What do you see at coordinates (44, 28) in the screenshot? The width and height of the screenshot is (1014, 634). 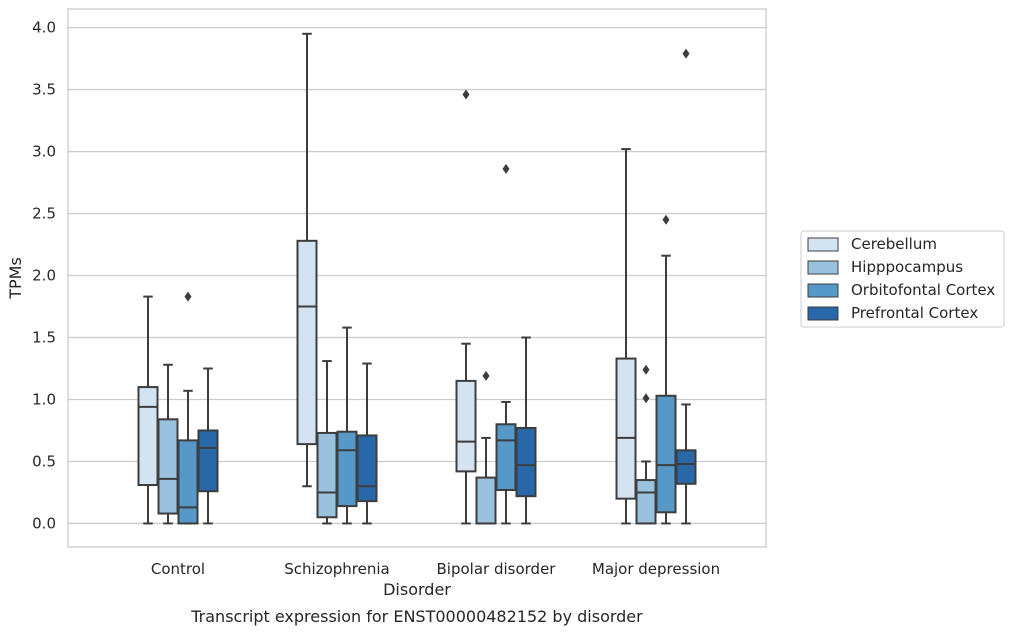 I see `y-tick-label: 4.0` at bounding box center [44, 28].